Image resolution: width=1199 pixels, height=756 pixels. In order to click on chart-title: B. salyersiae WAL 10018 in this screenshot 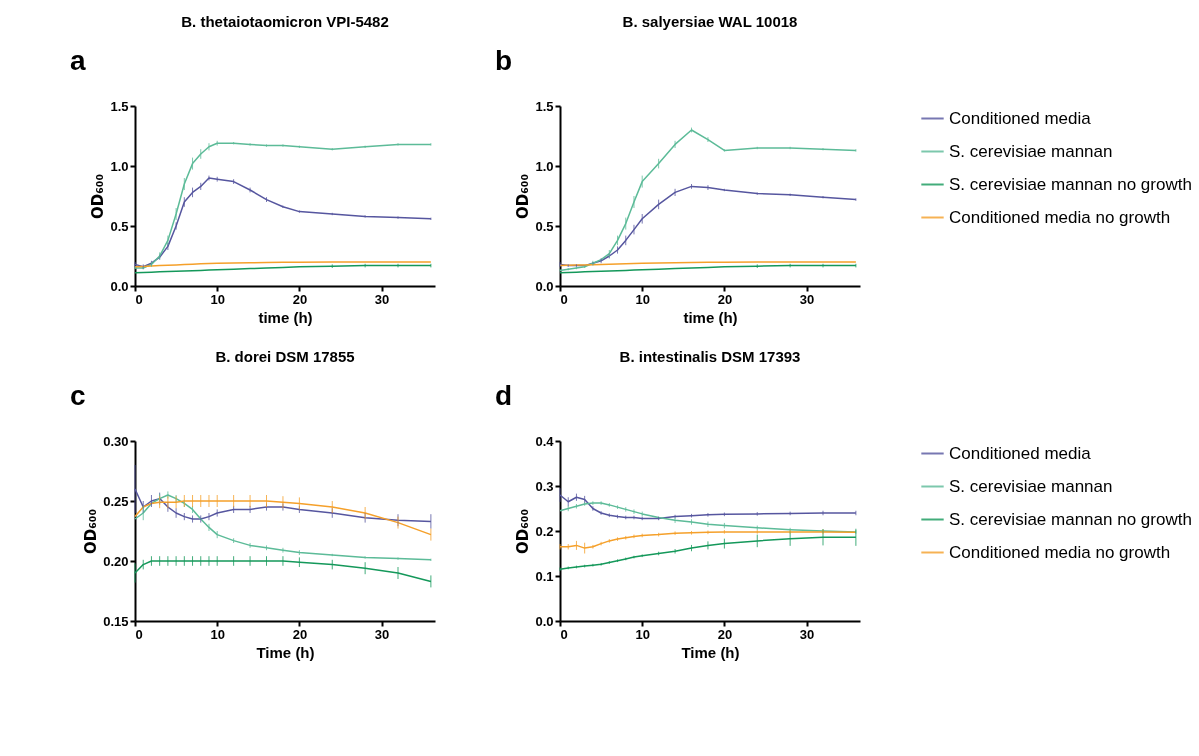, I will do `click(710, 21)`.